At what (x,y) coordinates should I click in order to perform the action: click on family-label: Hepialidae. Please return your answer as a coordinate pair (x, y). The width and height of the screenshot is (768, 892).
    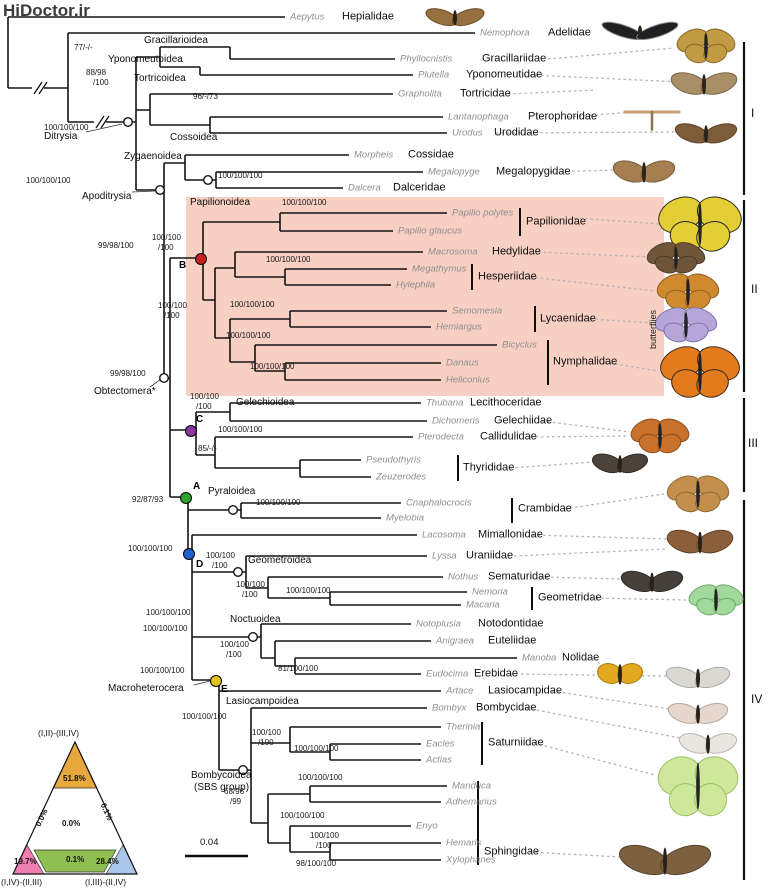
    Looking at the image, I should click on (368, 16).